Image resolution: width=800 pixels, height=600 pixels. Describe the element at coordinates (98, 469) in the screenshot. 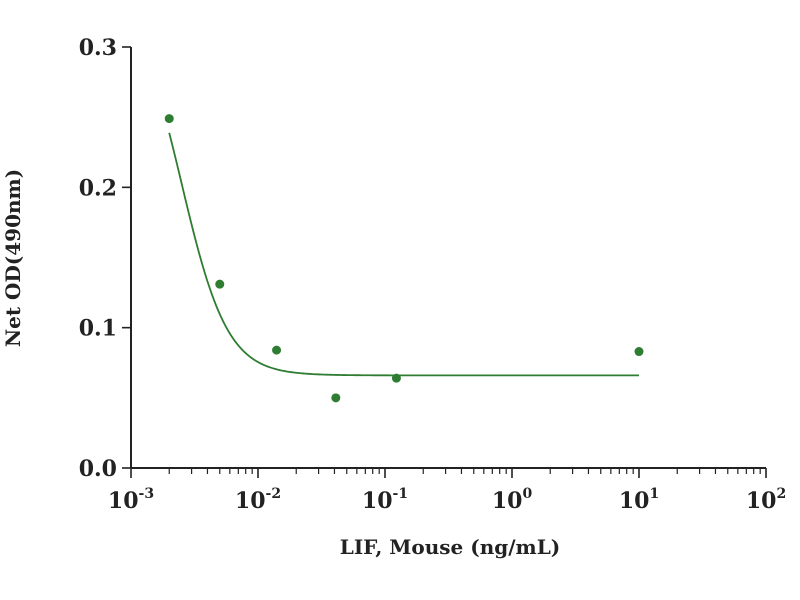

I see `y-tick-label: 0.0` at that location.